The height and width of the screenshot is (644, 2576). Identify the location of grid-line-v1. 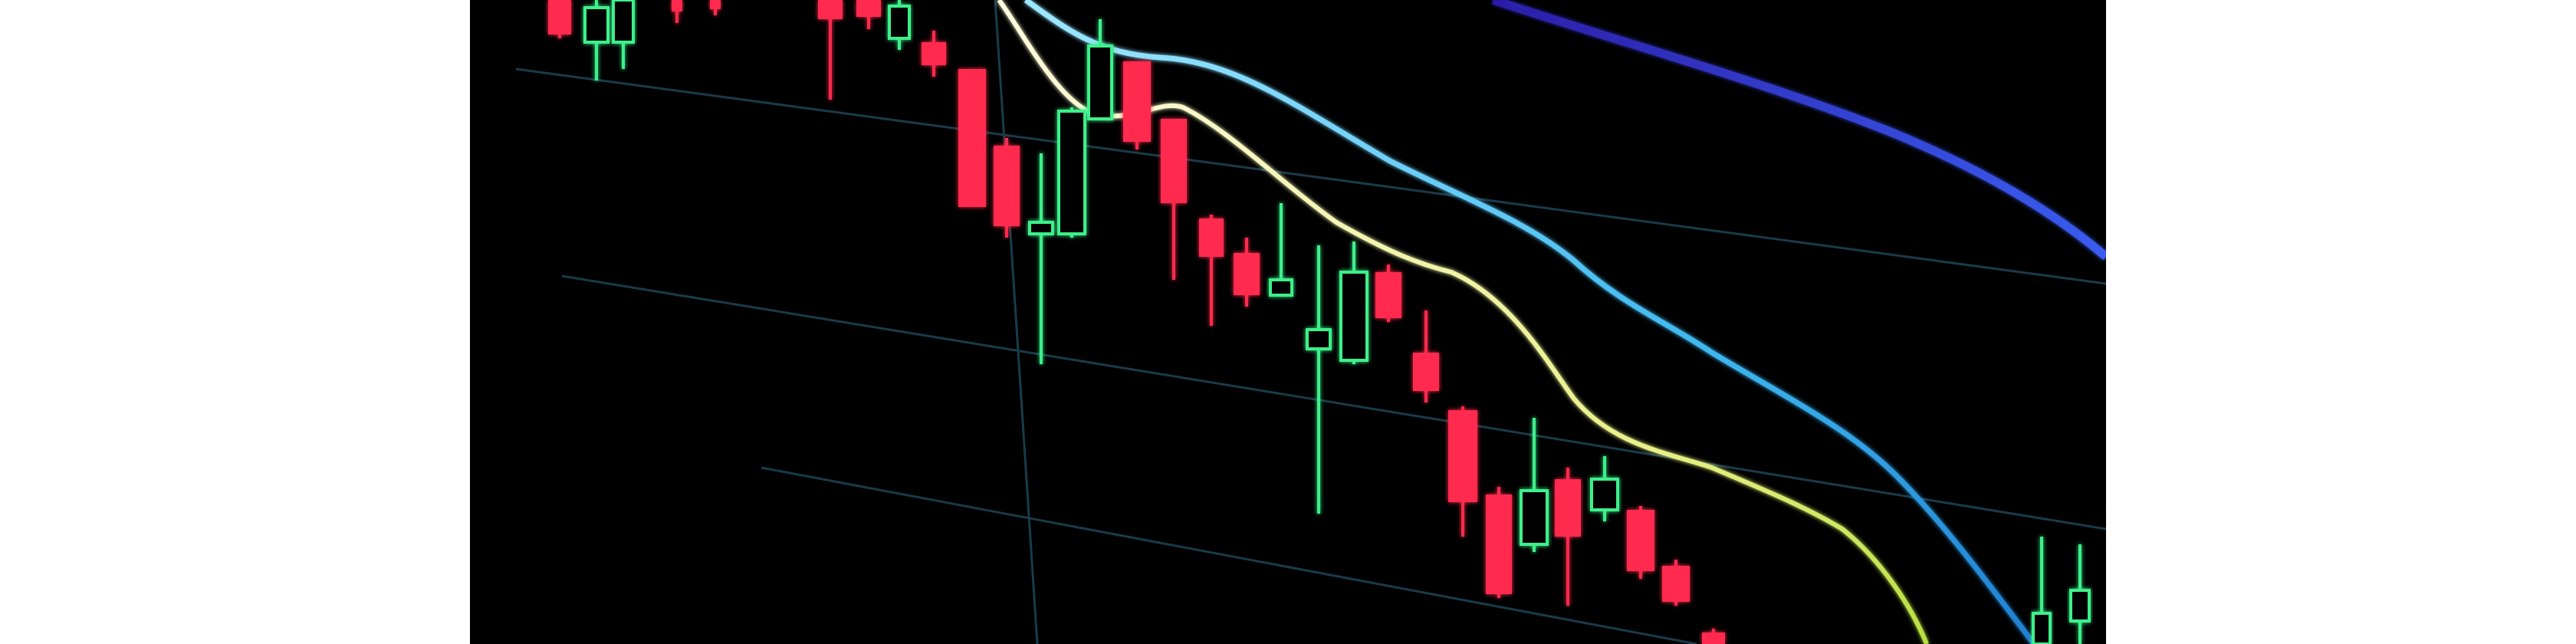
(1016, 322).